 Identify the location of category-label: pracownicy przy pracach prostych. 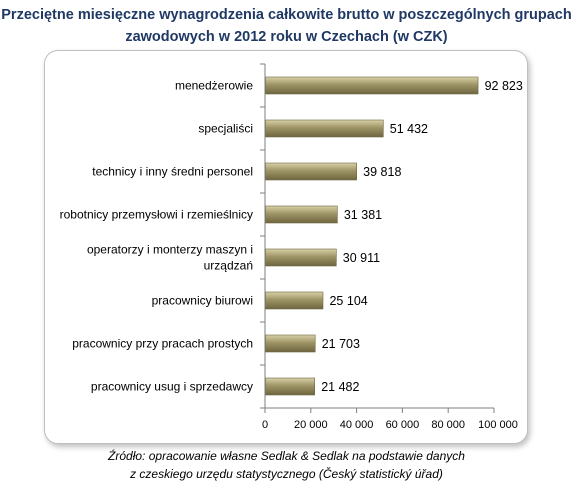
(162, 344).